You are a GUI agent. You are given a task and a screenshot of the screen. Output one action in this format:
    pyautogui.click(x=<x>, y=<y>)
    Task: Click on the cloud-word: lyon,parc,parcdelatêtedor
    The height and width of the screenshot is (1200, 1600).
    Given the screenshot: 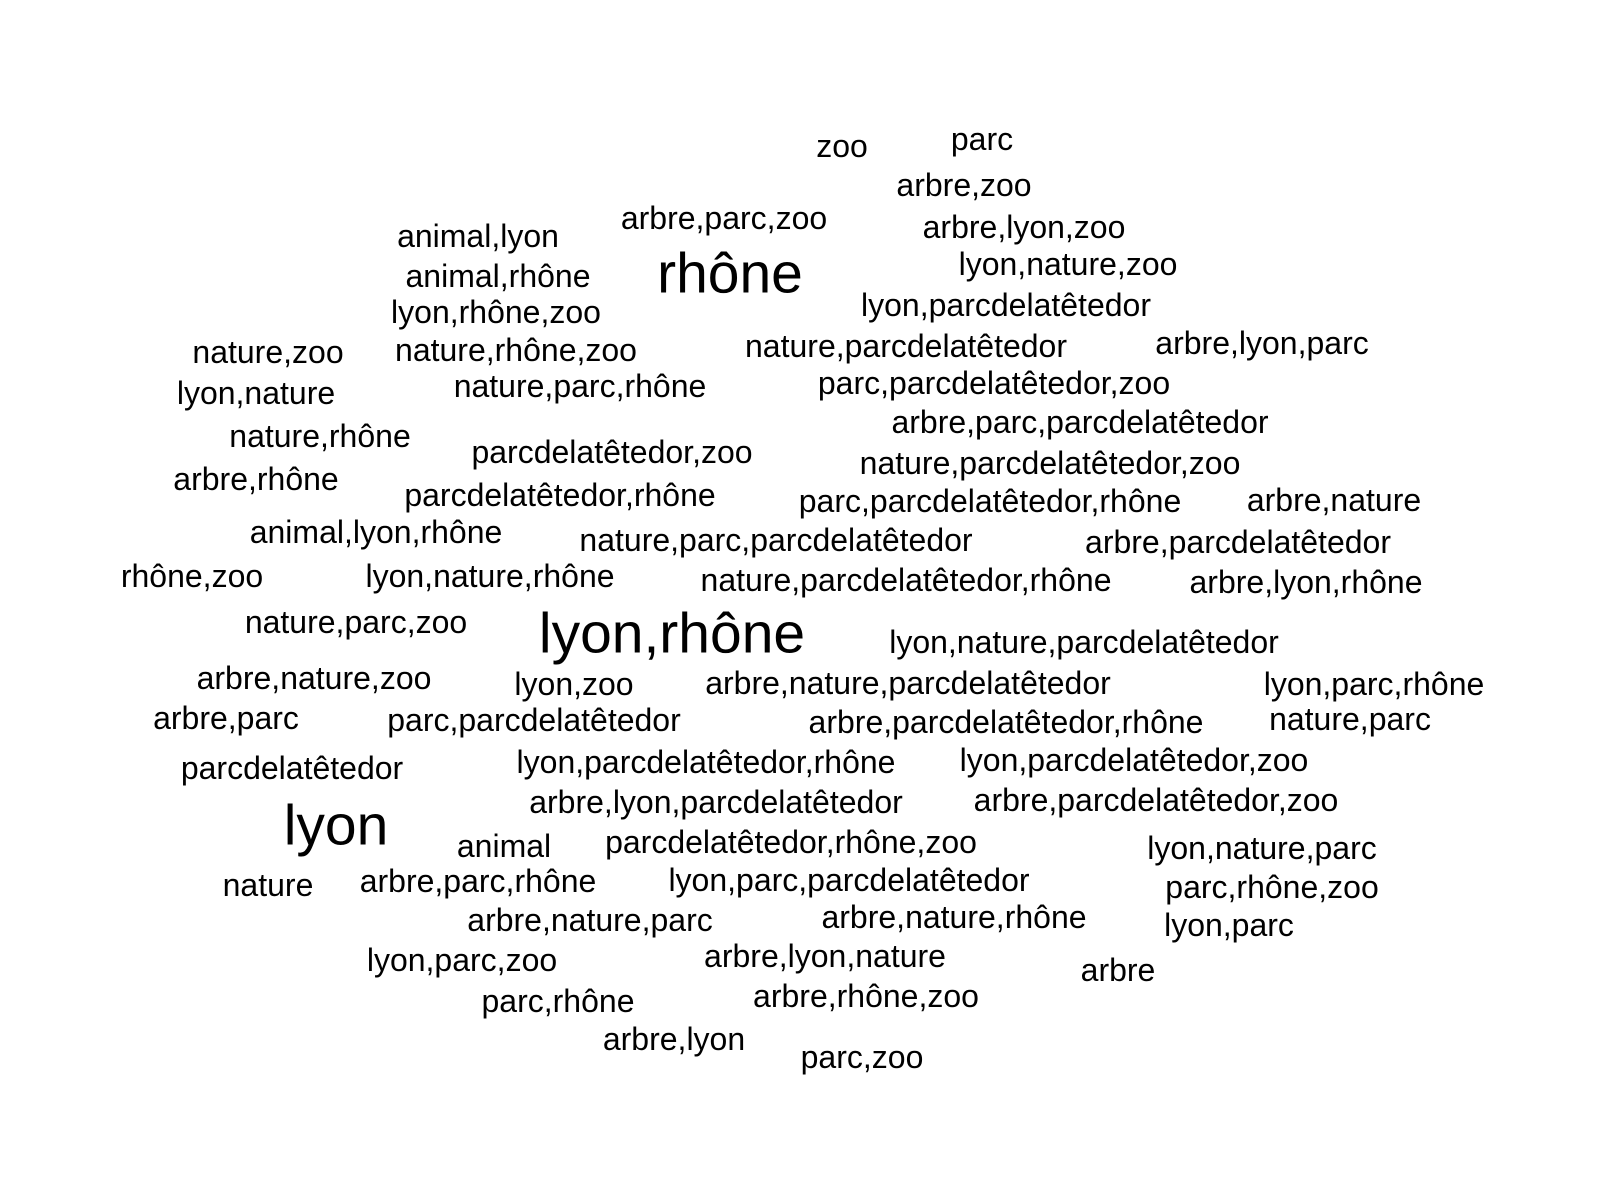 What is the action you would take?
    pyautogui.click(x=849, y=880)
    